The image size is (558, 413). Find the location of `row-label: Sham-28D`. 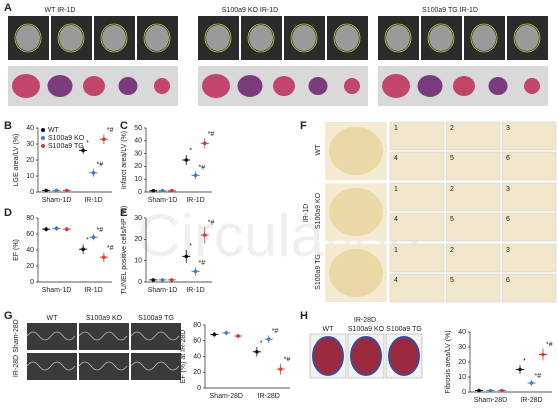

row-label: Sham-28D is located at coordinates (16, 335).